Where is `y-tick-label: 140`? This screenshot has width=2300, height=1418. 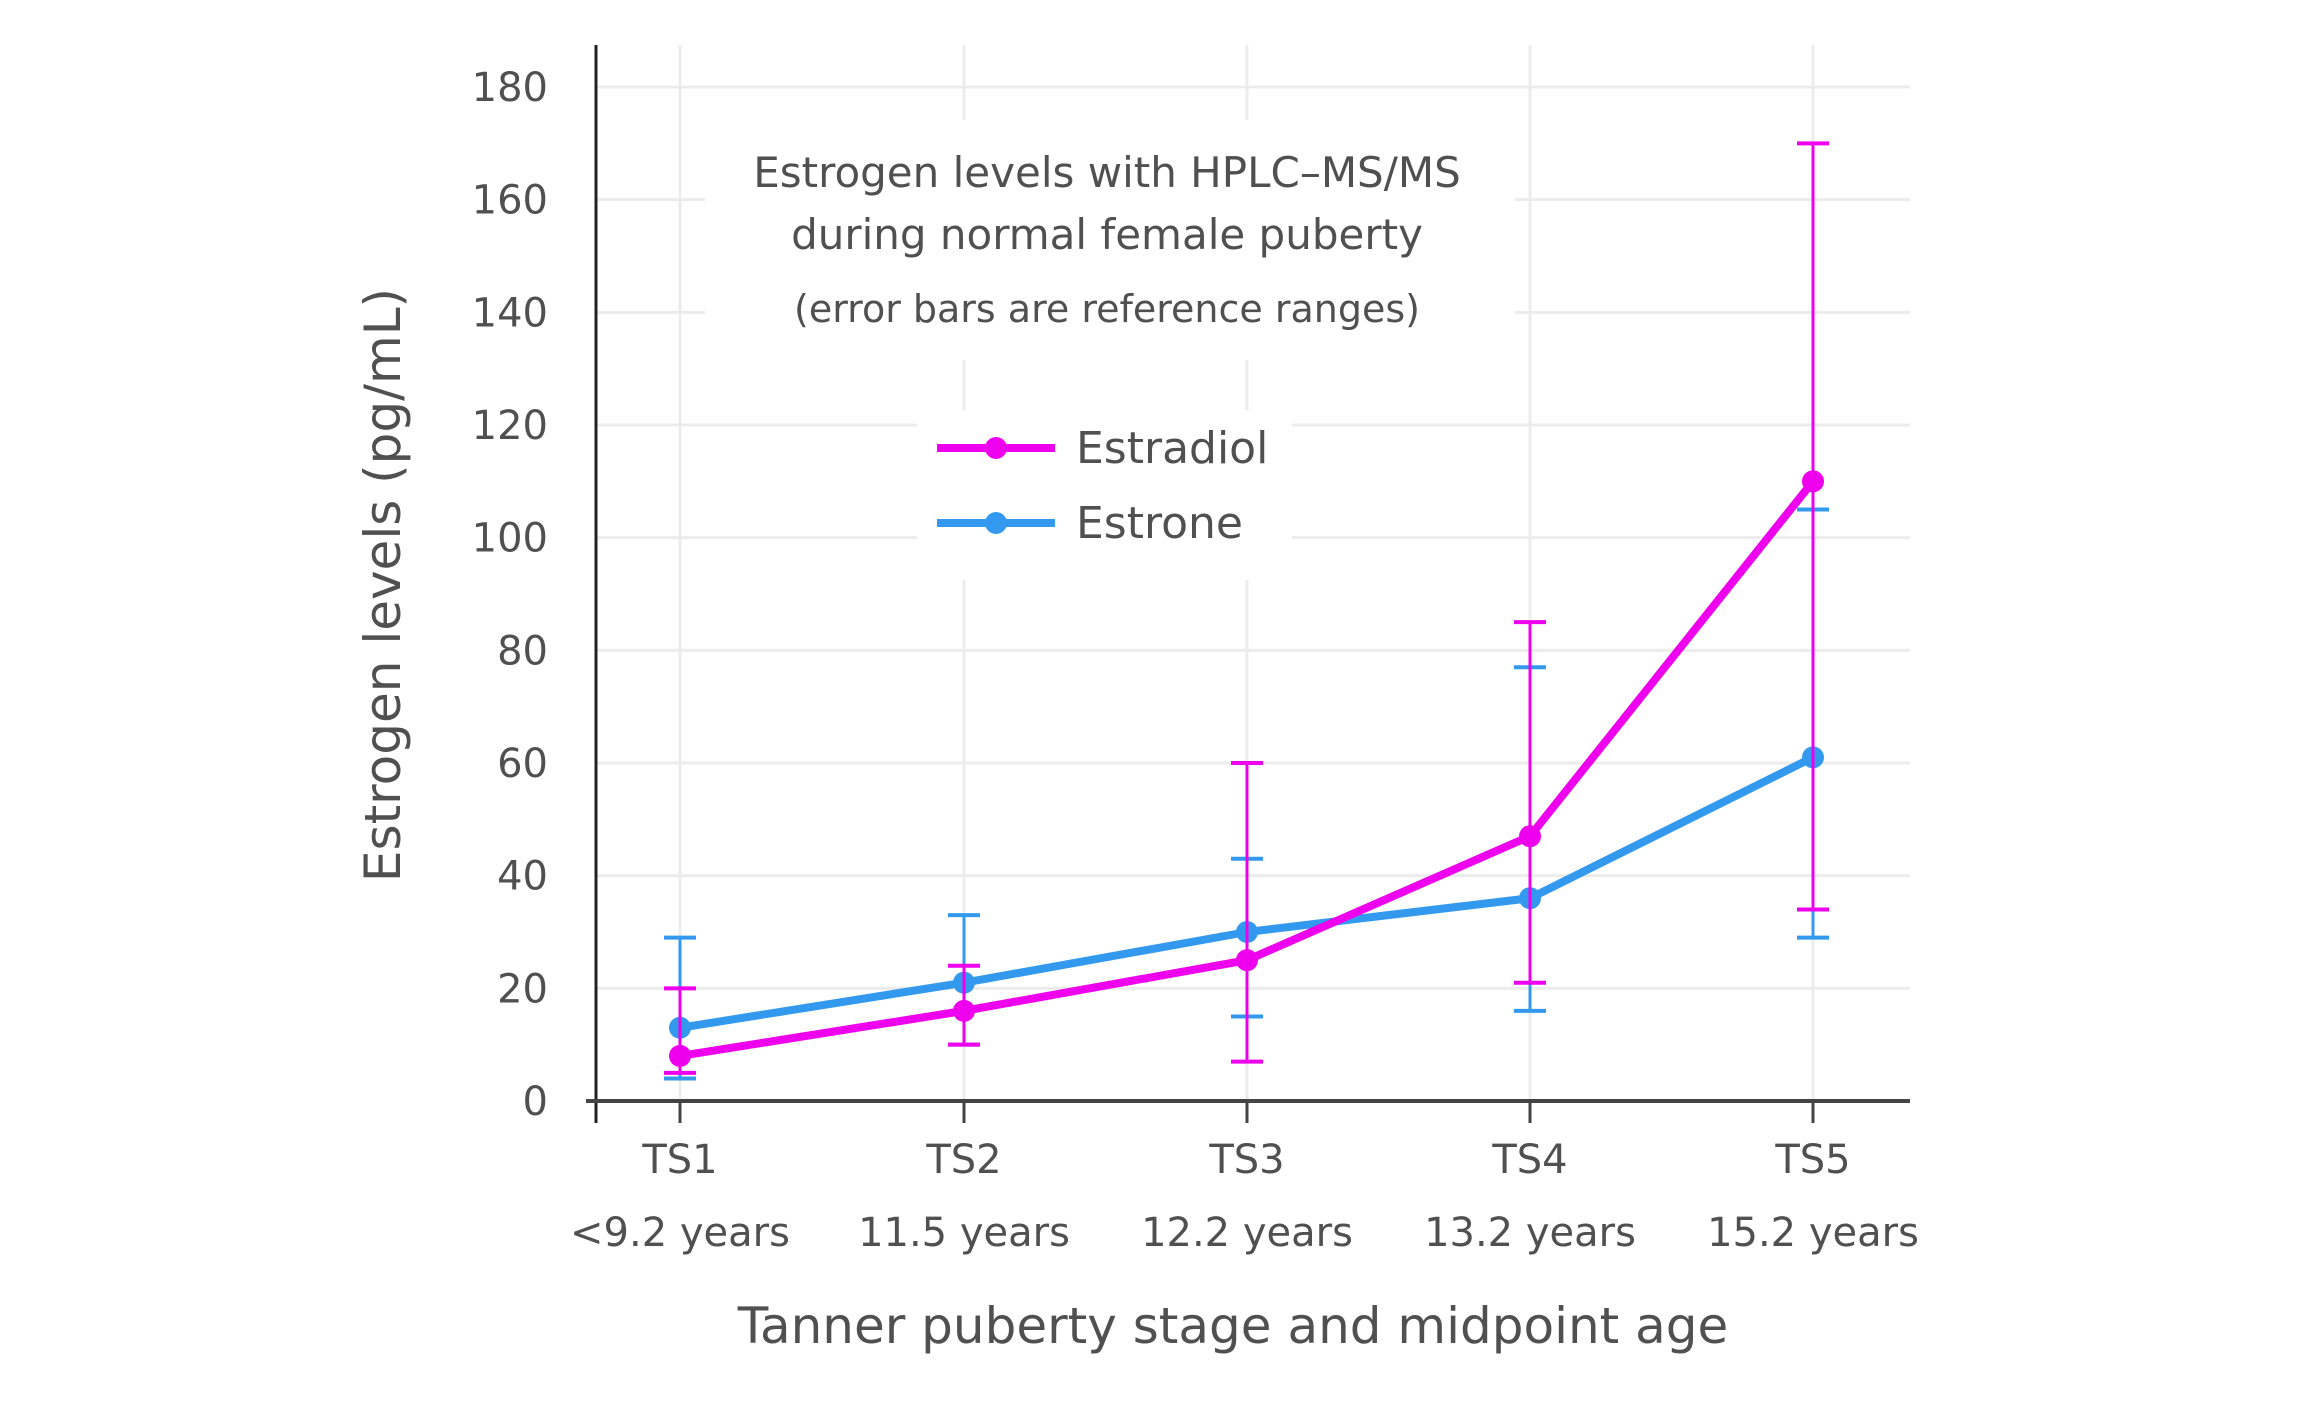
y-tick-label: 140 is located at coordinates (510, 313).